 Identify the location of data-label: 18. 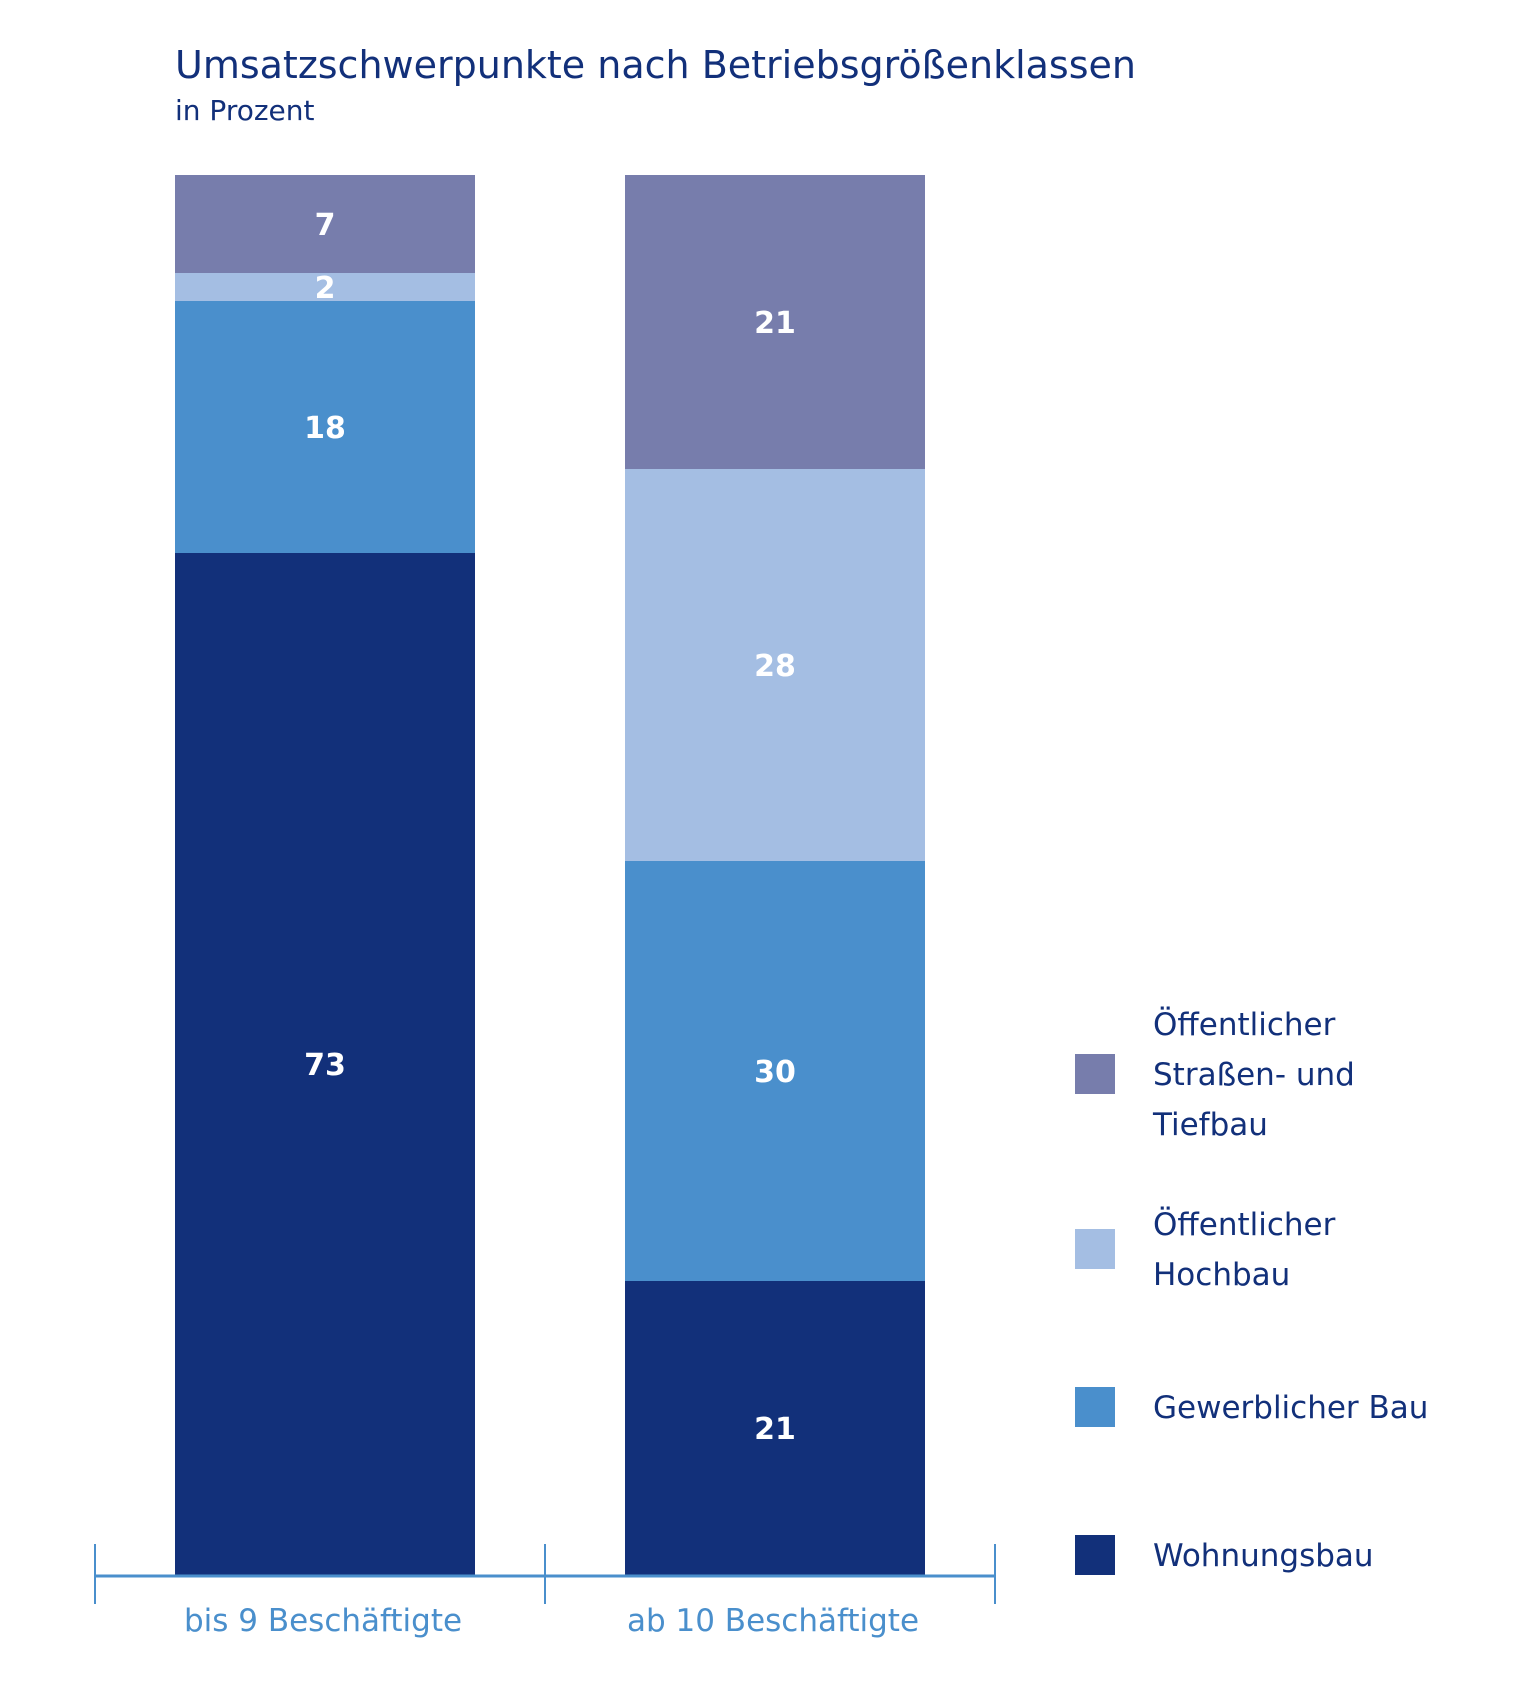
(325, 428).